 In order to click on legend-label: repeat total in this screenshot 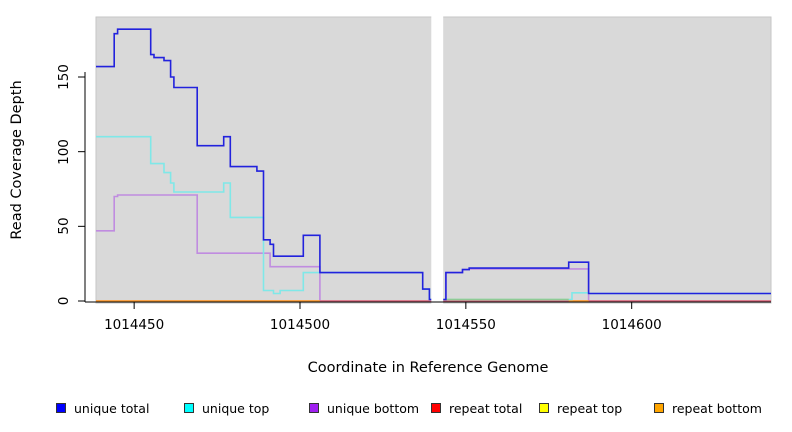, I will do `click(486, 408)`.